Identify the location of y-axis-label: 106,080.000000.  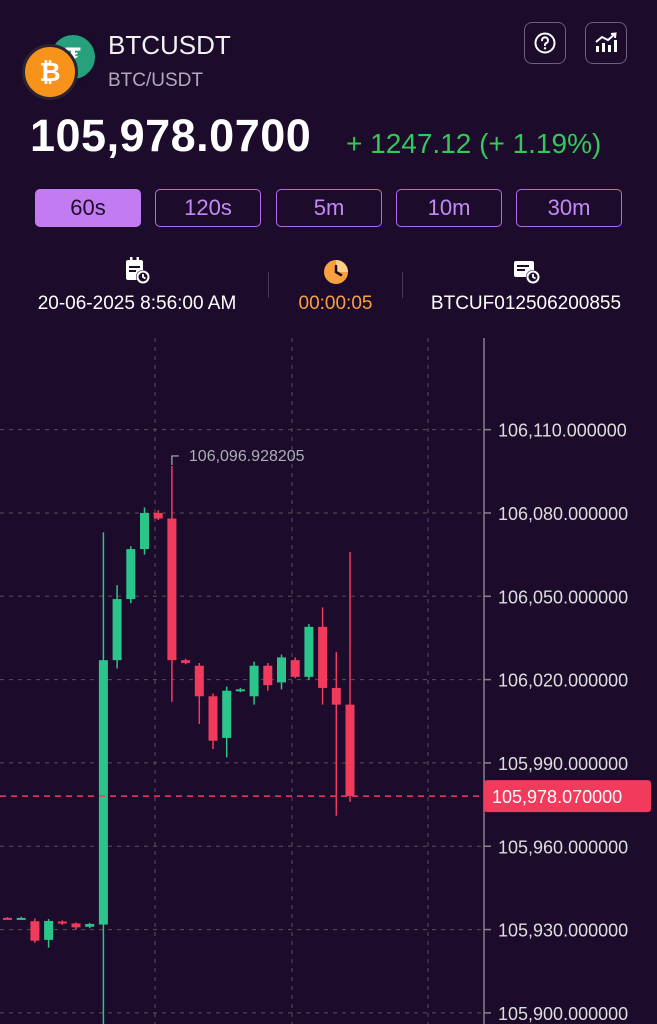
(563, 514).